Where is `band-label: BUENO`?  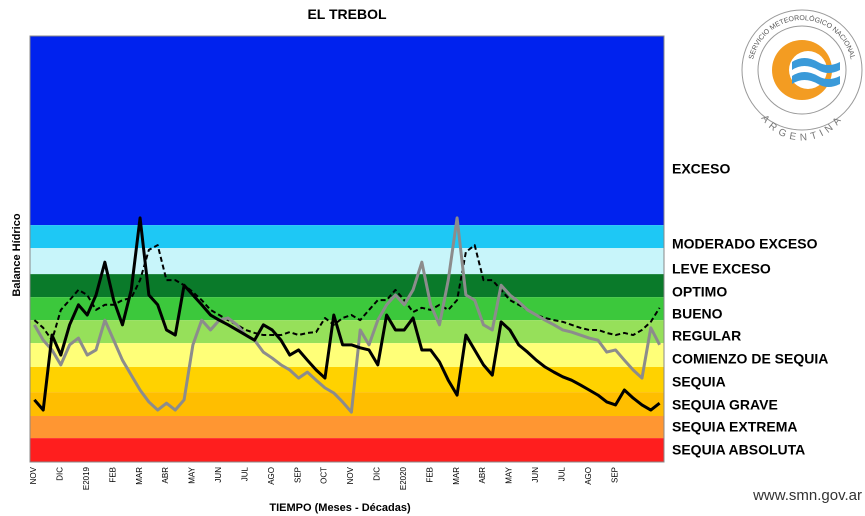 band-label: BUENO is located at coordinates (697, 314).